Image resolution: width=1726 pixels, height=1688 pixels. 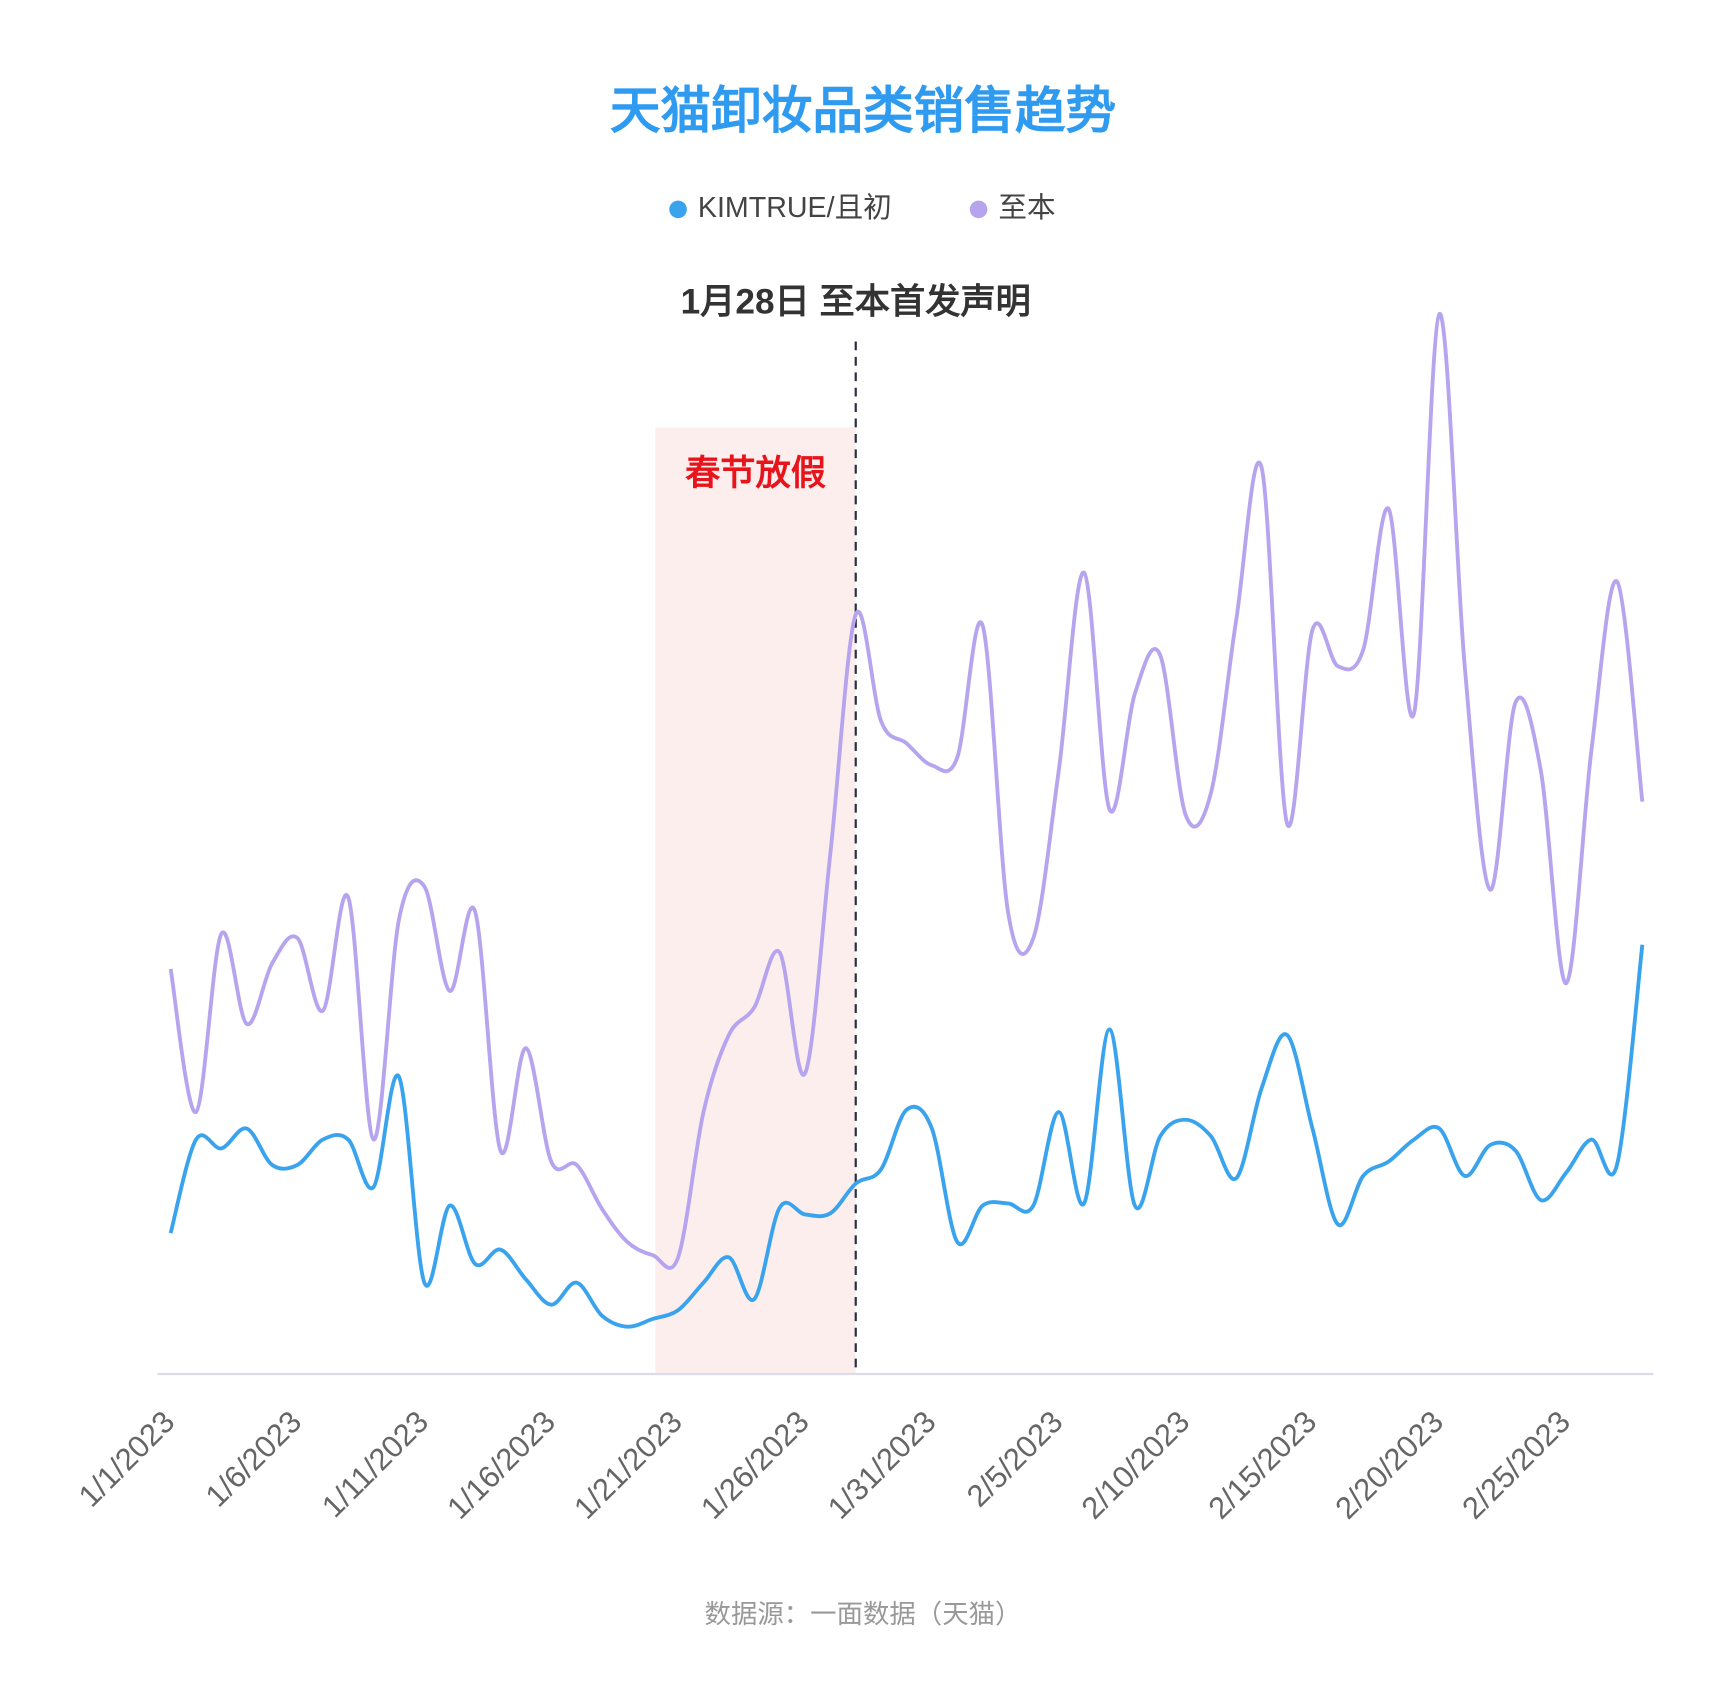 I want to click on x-tick-label: 1/1/2023, so click(x=127, y=1459).